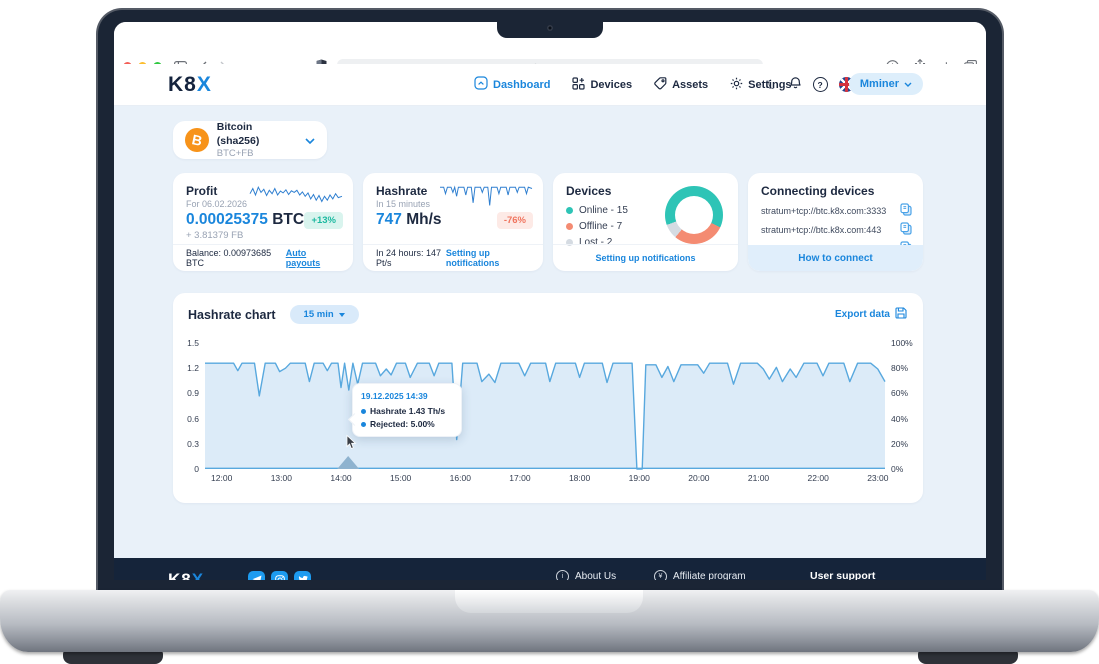  I want to click on x-tick-label: 14:00, so click(341, 478).